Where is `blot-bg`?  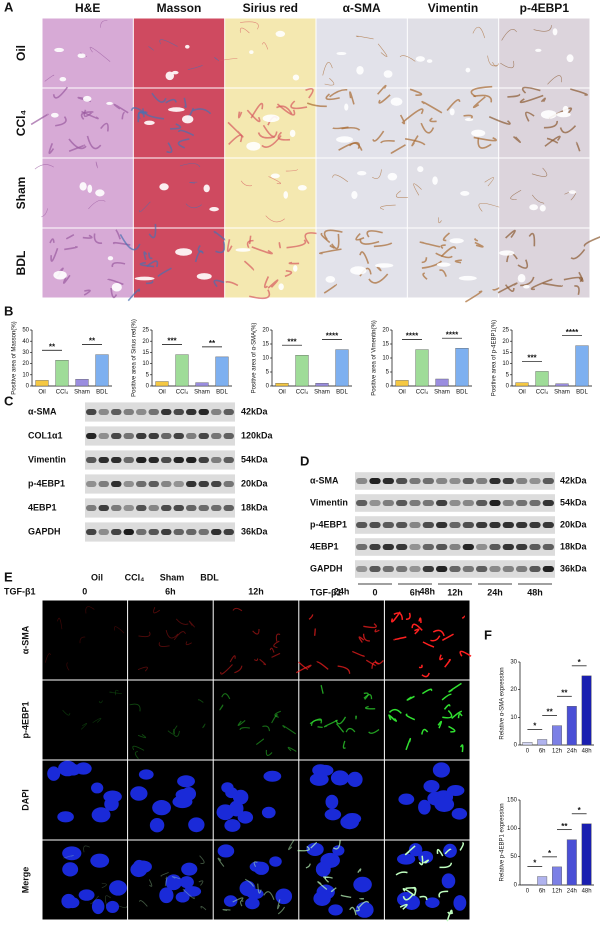 blot-bg is located at coordinates (160, 508).